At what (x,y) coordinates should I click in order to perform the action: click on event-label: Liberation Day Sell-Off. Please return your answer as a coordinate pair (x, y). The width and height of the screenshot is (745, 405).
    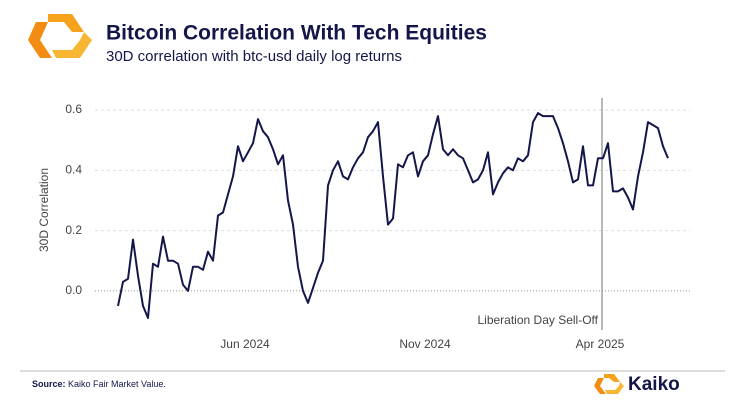
    Looking at the image, I should click on (537, 320).